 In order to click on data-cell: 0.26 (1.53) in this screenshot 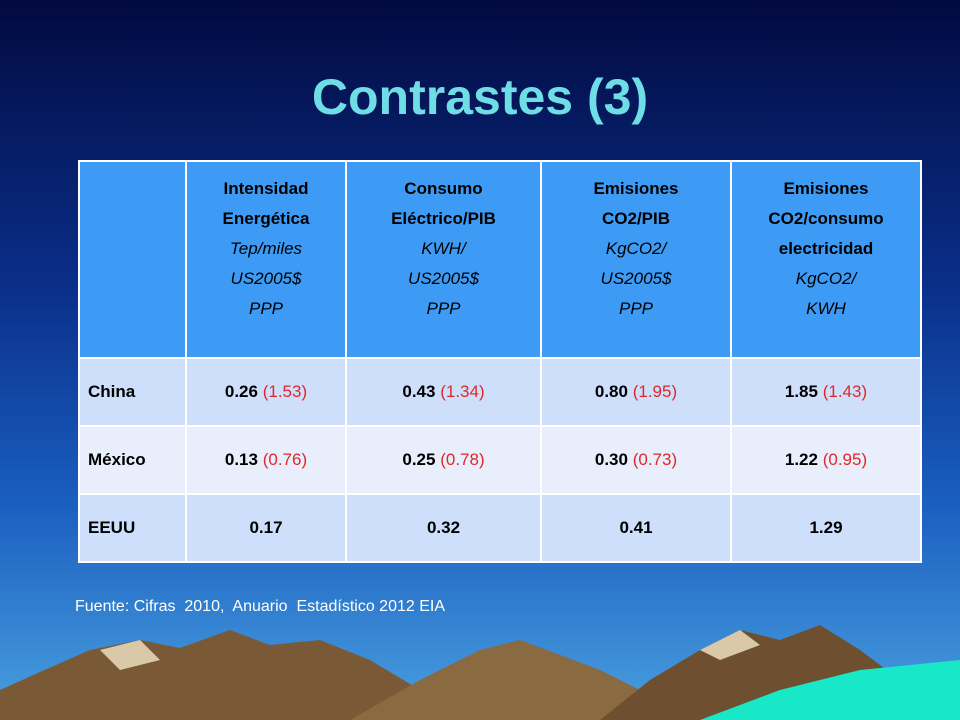, I will do `click(266, 392)`.